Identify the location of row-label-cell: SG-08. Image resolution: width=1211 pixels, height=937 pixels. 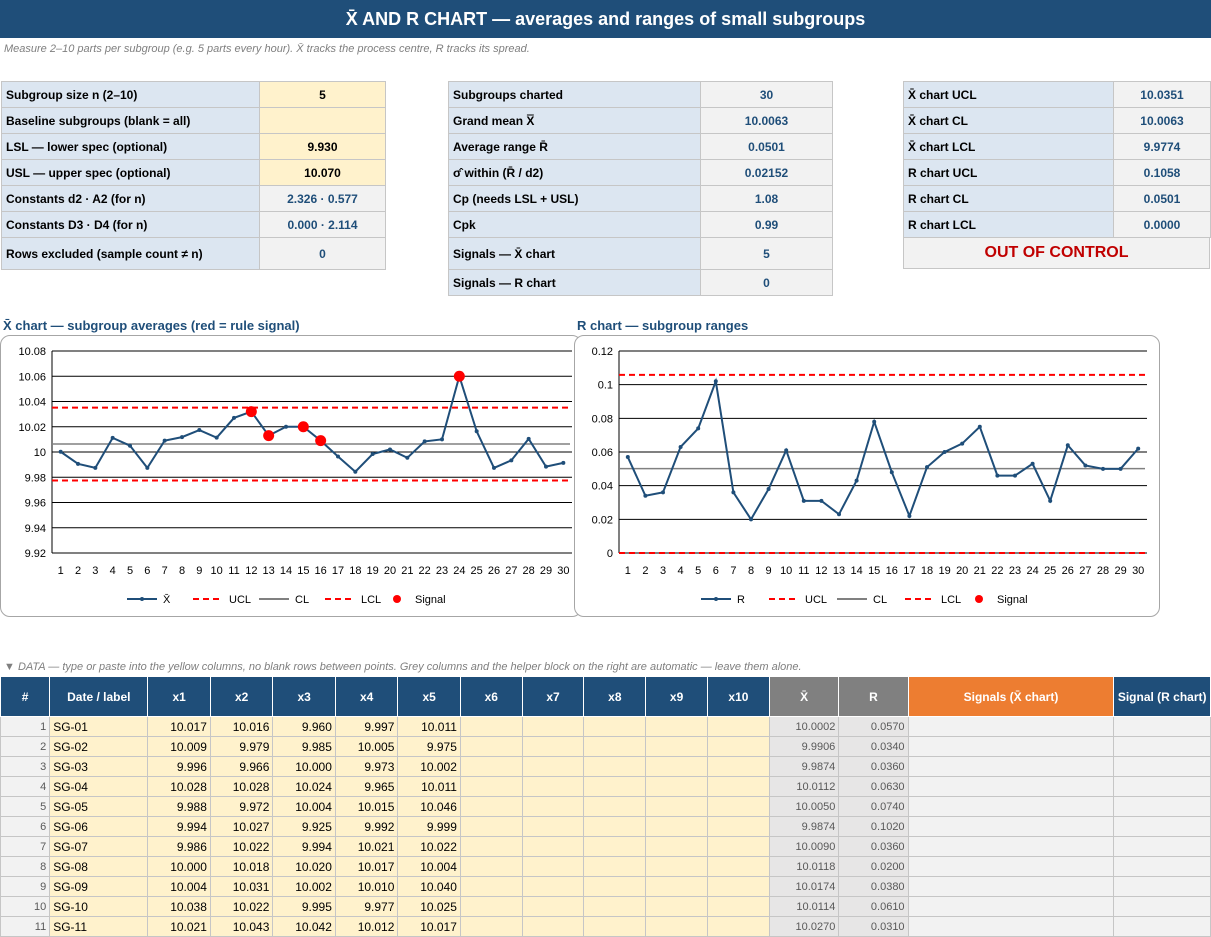
(99, 866).